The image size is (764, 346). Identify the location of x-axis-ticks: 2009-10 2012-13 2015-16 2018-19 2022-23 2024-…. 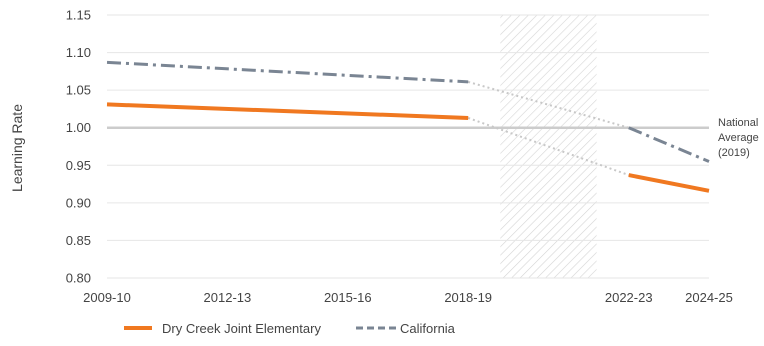
(408, 297).